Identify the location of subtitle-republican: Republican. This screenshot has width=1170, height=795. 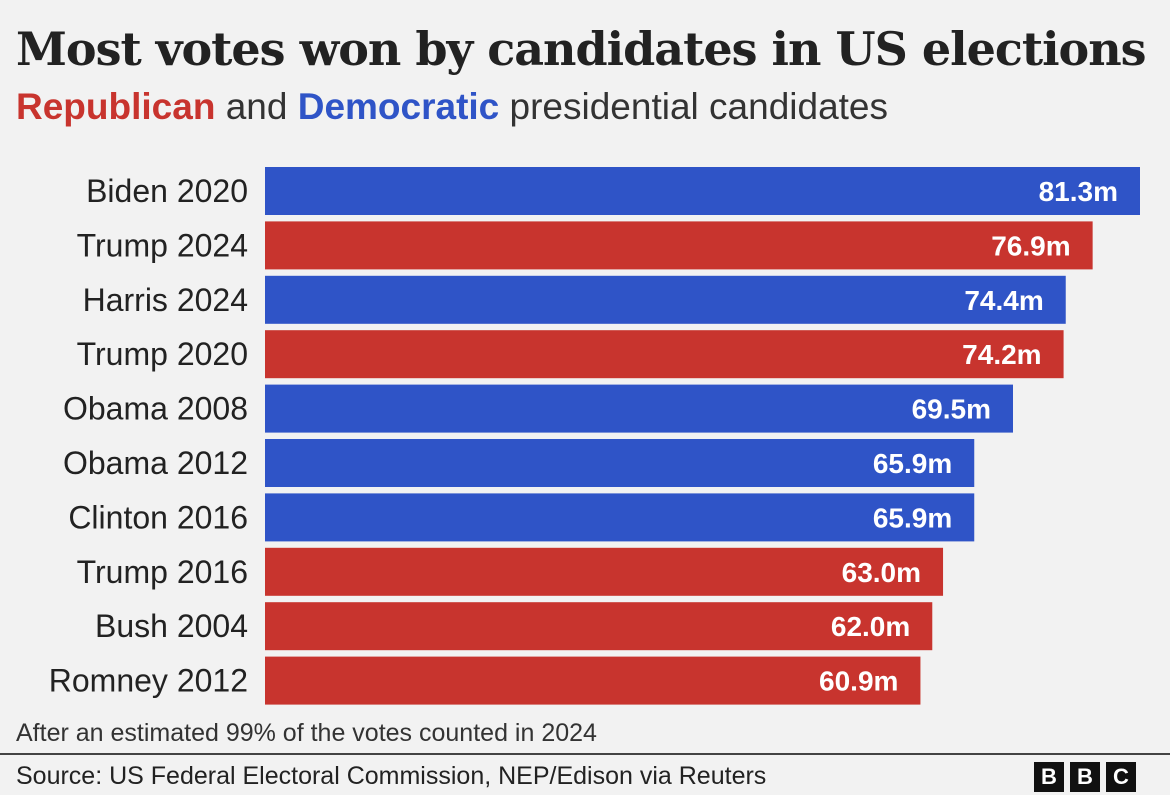
(116, 106).